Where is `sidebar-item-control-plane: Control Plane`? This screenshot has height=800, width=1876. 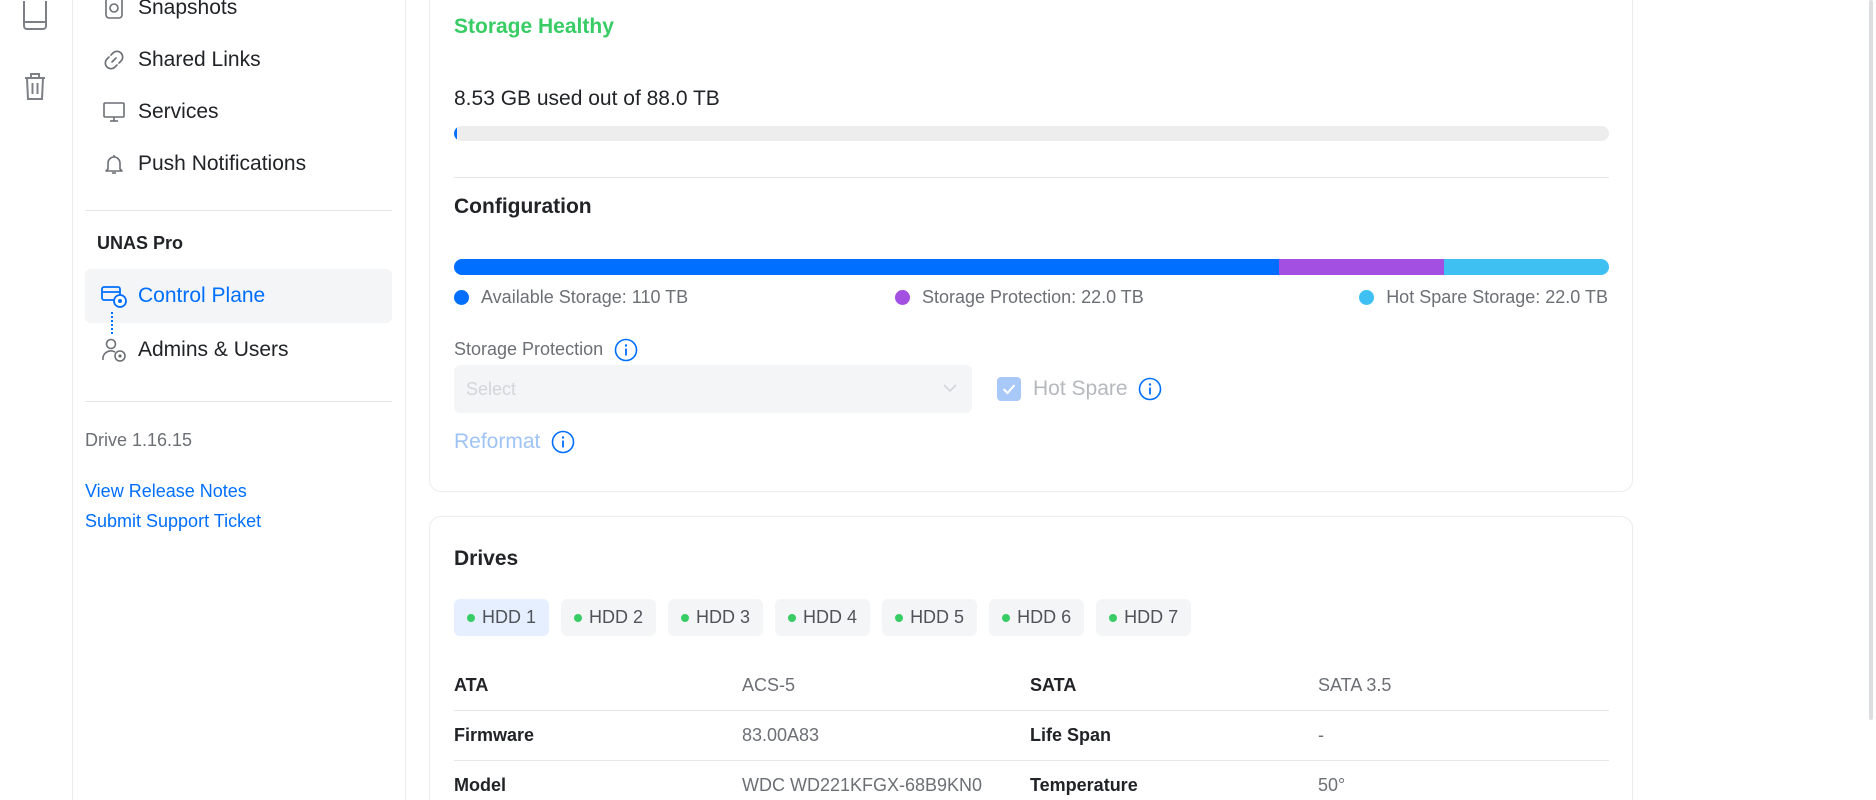 sidebar-item-control-plane: Control Plane is located at coordinates (238, 296).